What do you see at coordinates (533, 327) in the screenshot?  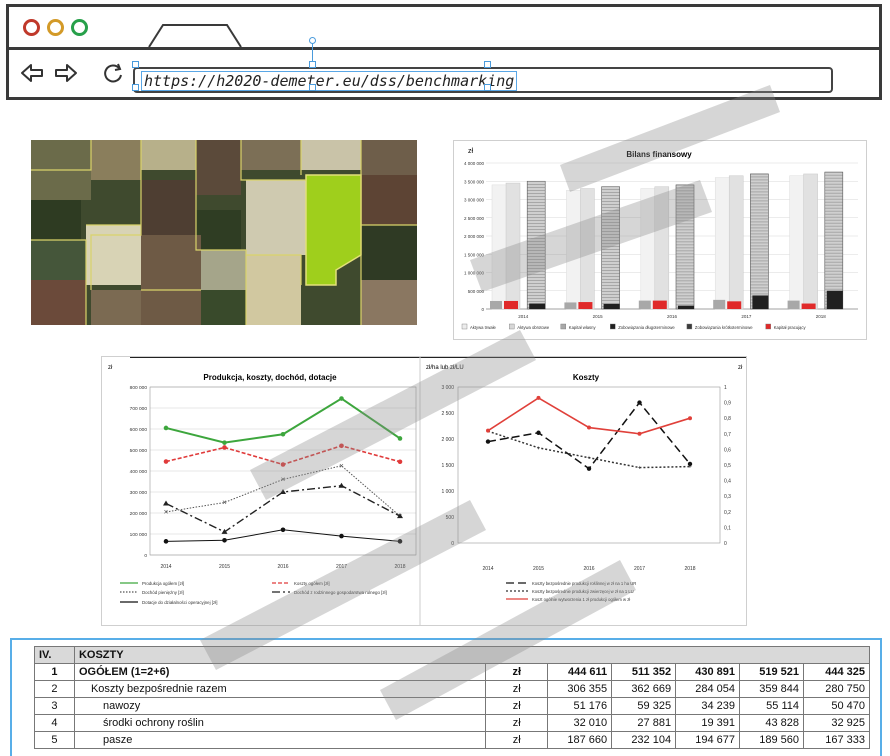 I see `balance-legend-label: Aktywa obrotowe` at bounding box center [533, 327].